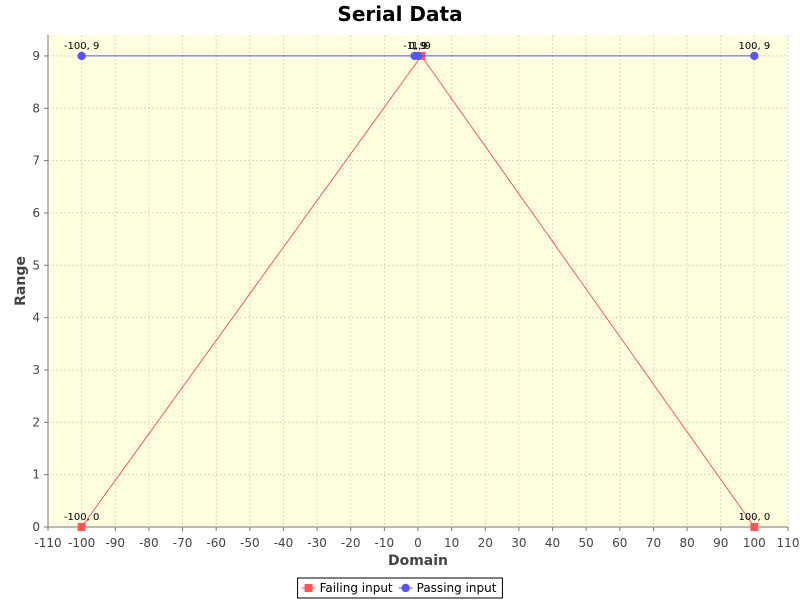 Image resolution: width=800 pixels, height=600 pixels. Describe the element at coordinates (36, 161) in the screenshot. I see `y-tick-label: 7` at that location.